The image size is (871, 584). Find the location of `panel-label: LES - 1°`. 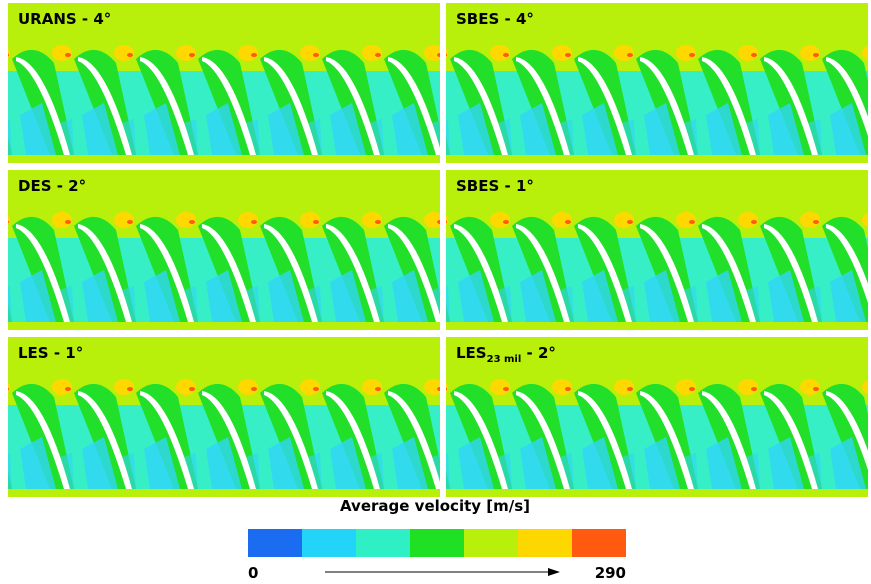

panel-label: LES - 1° is located at coordinates (50, 353).